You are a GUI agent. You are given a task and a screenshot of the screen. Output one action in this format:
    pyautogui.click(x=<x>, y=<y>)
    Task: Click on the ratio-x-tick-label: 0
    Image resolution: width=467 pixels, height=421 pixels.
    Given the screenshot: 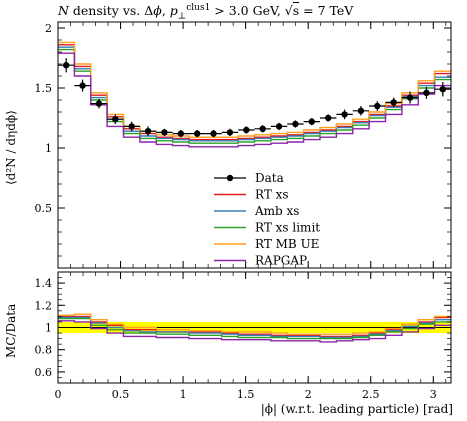 What is the action you would take?
    pyautogui.click(x=58, y=394)
    